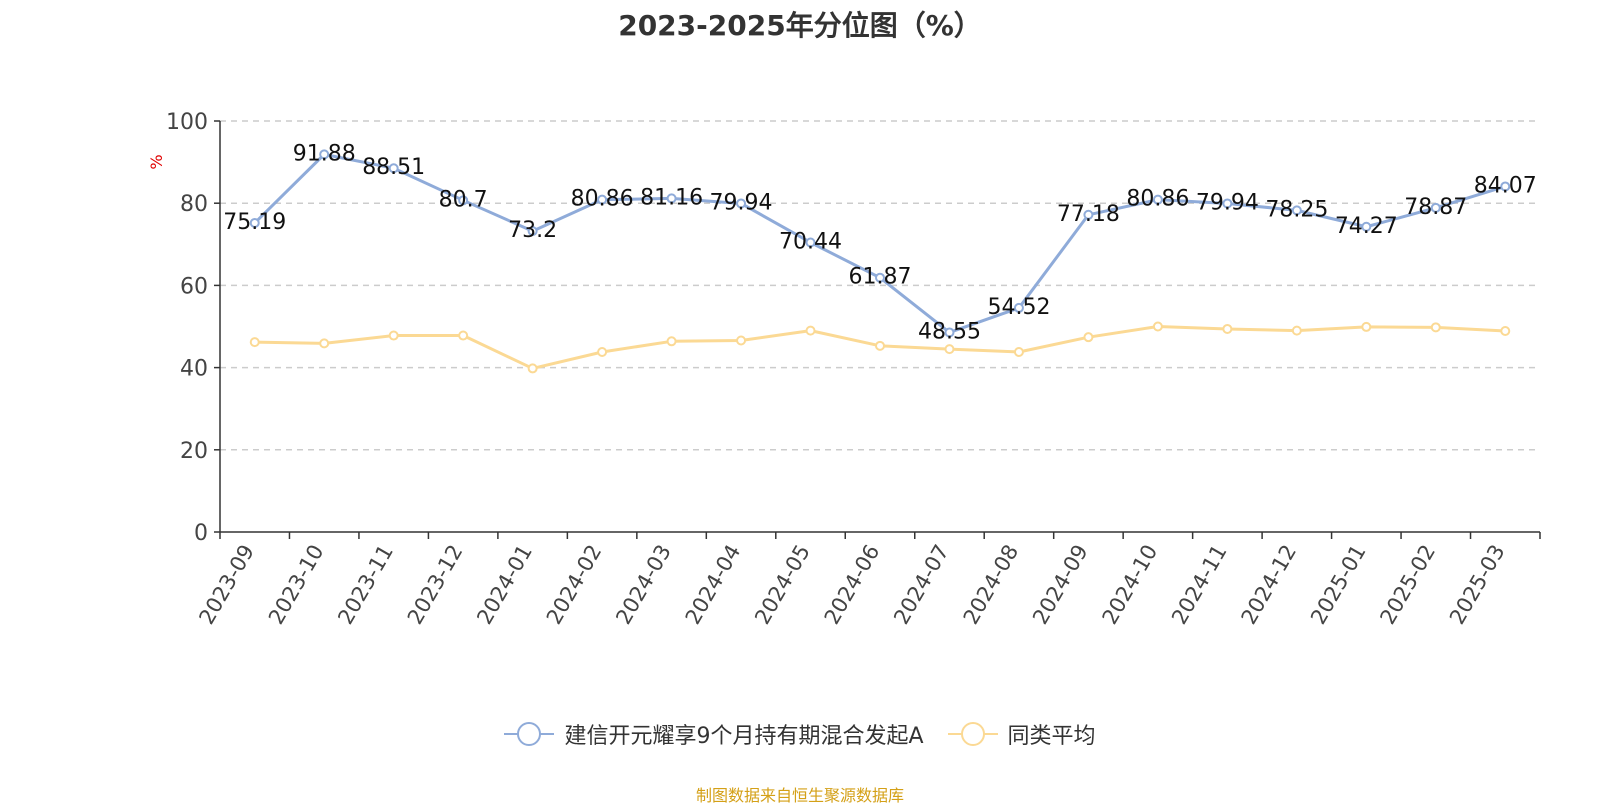 This screenshot has height=806, width=1600. Describe the element at coordinates (187, 122) in the screenshot. I see `y-tick-label: 100` at that location.